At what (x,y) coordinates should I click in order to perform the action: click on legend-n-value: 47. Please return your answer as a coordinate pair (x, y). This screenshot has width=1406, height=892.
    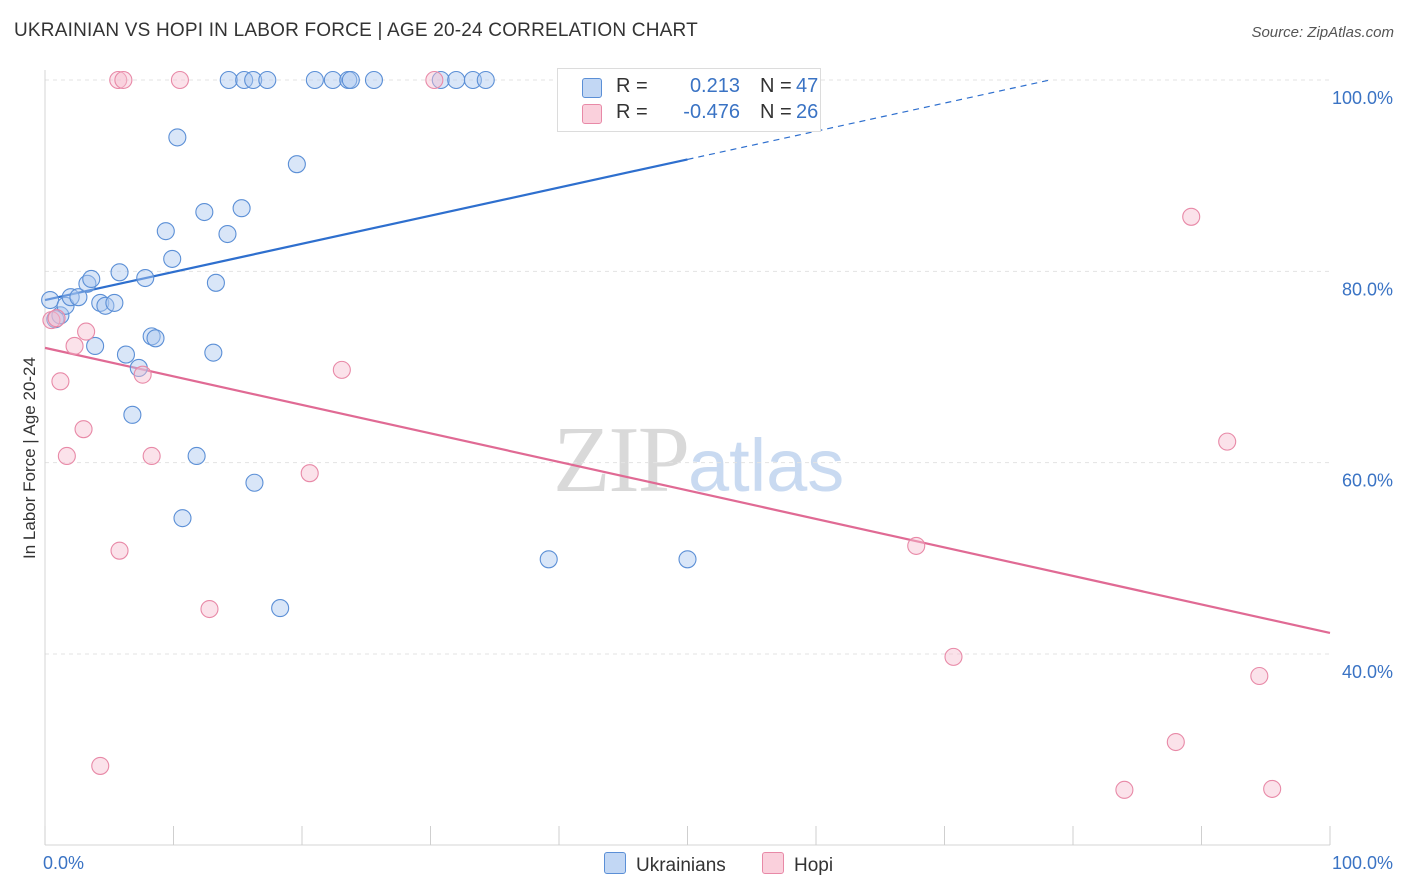
    Looking at the image, I should click on (807, 86).